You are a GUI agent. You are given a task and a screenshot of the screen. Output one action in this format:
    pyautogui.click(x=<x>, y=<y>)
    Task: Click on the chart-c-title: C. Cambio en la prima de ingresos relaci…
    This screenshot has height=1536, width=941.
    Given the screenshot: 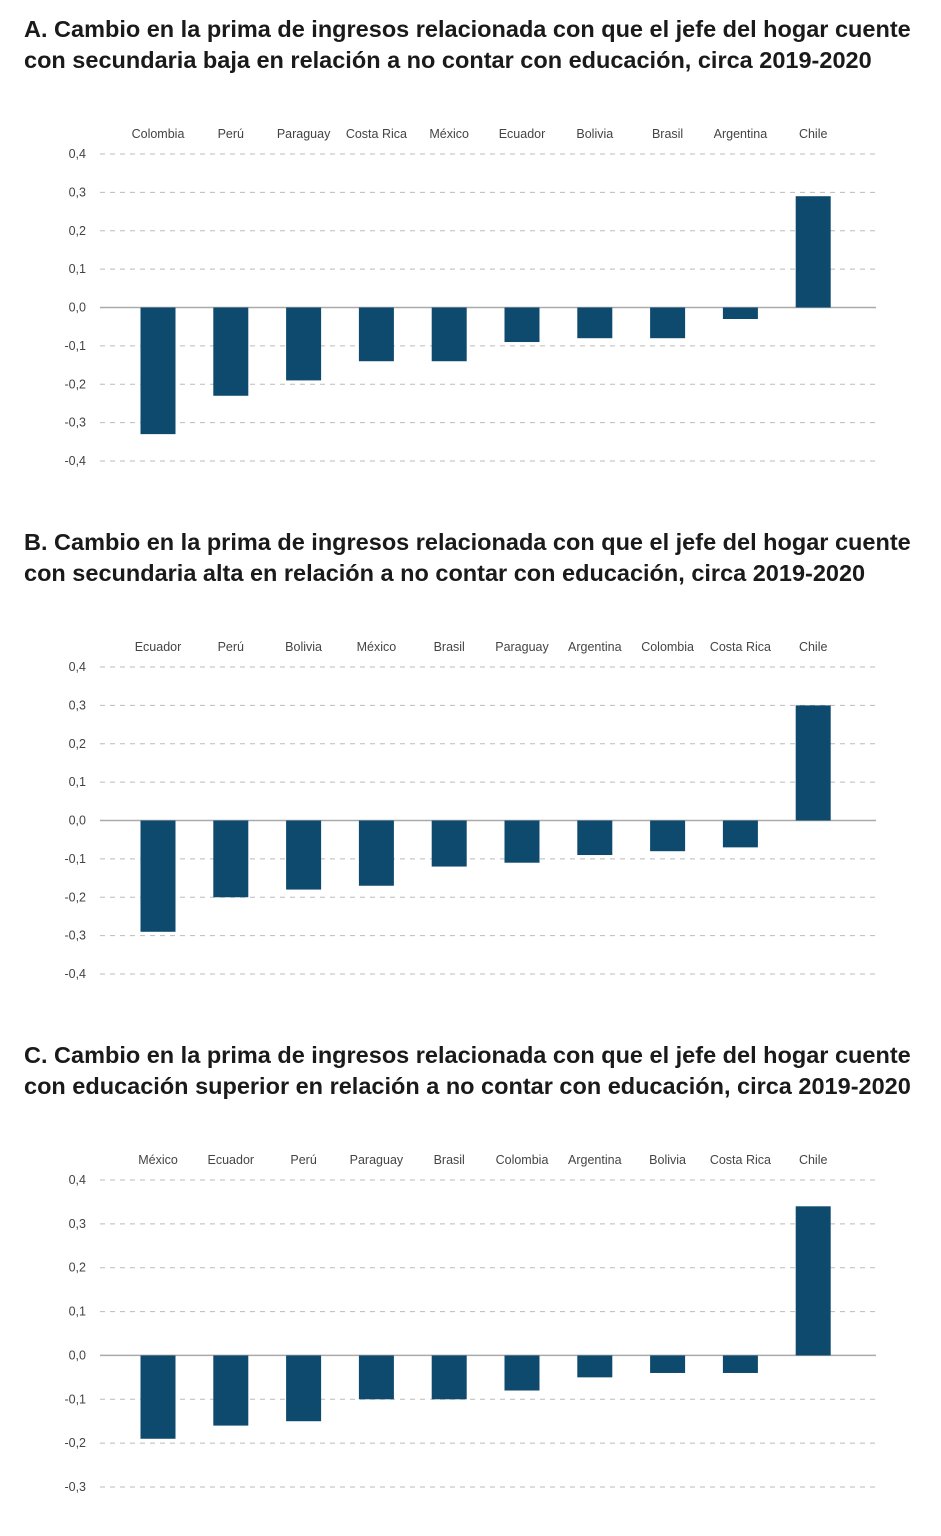 What is the action you would take?
    pyautogui.click(x=467, y=1070)
    